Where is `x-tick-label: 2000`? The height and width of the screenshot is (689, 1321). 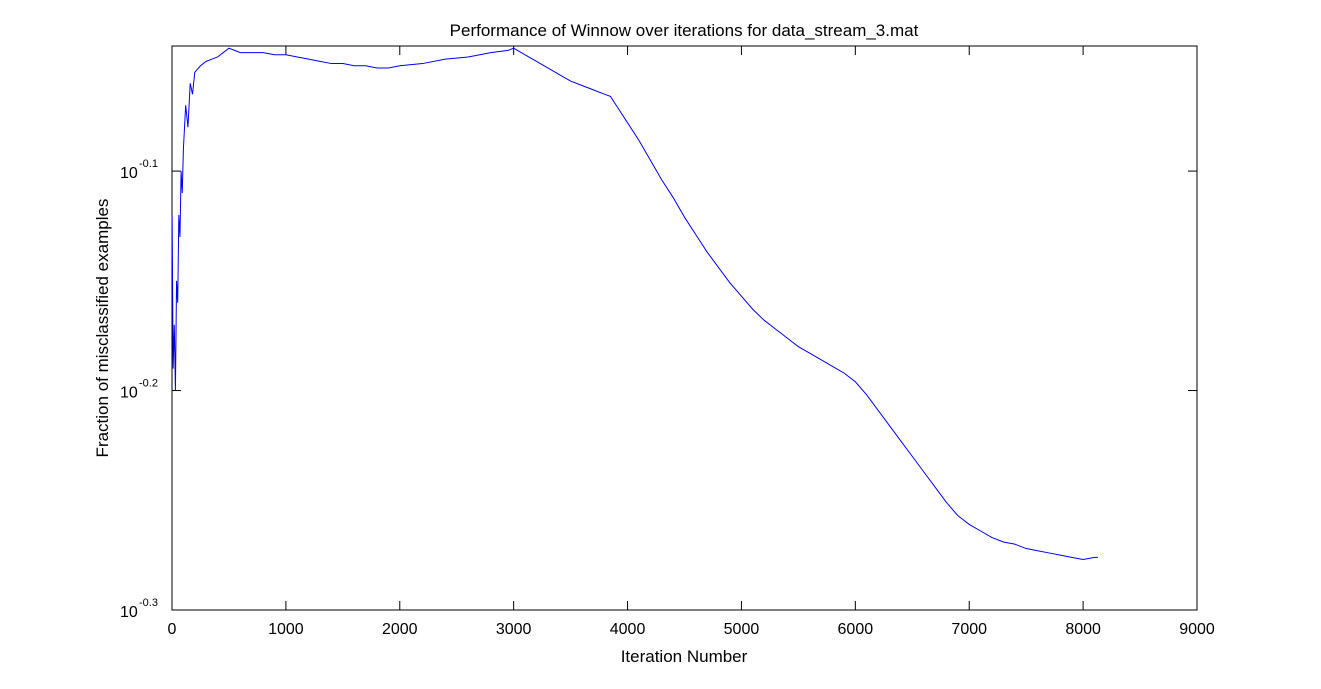
x-tick-label: 2000 is located at coordinates (400, 629).